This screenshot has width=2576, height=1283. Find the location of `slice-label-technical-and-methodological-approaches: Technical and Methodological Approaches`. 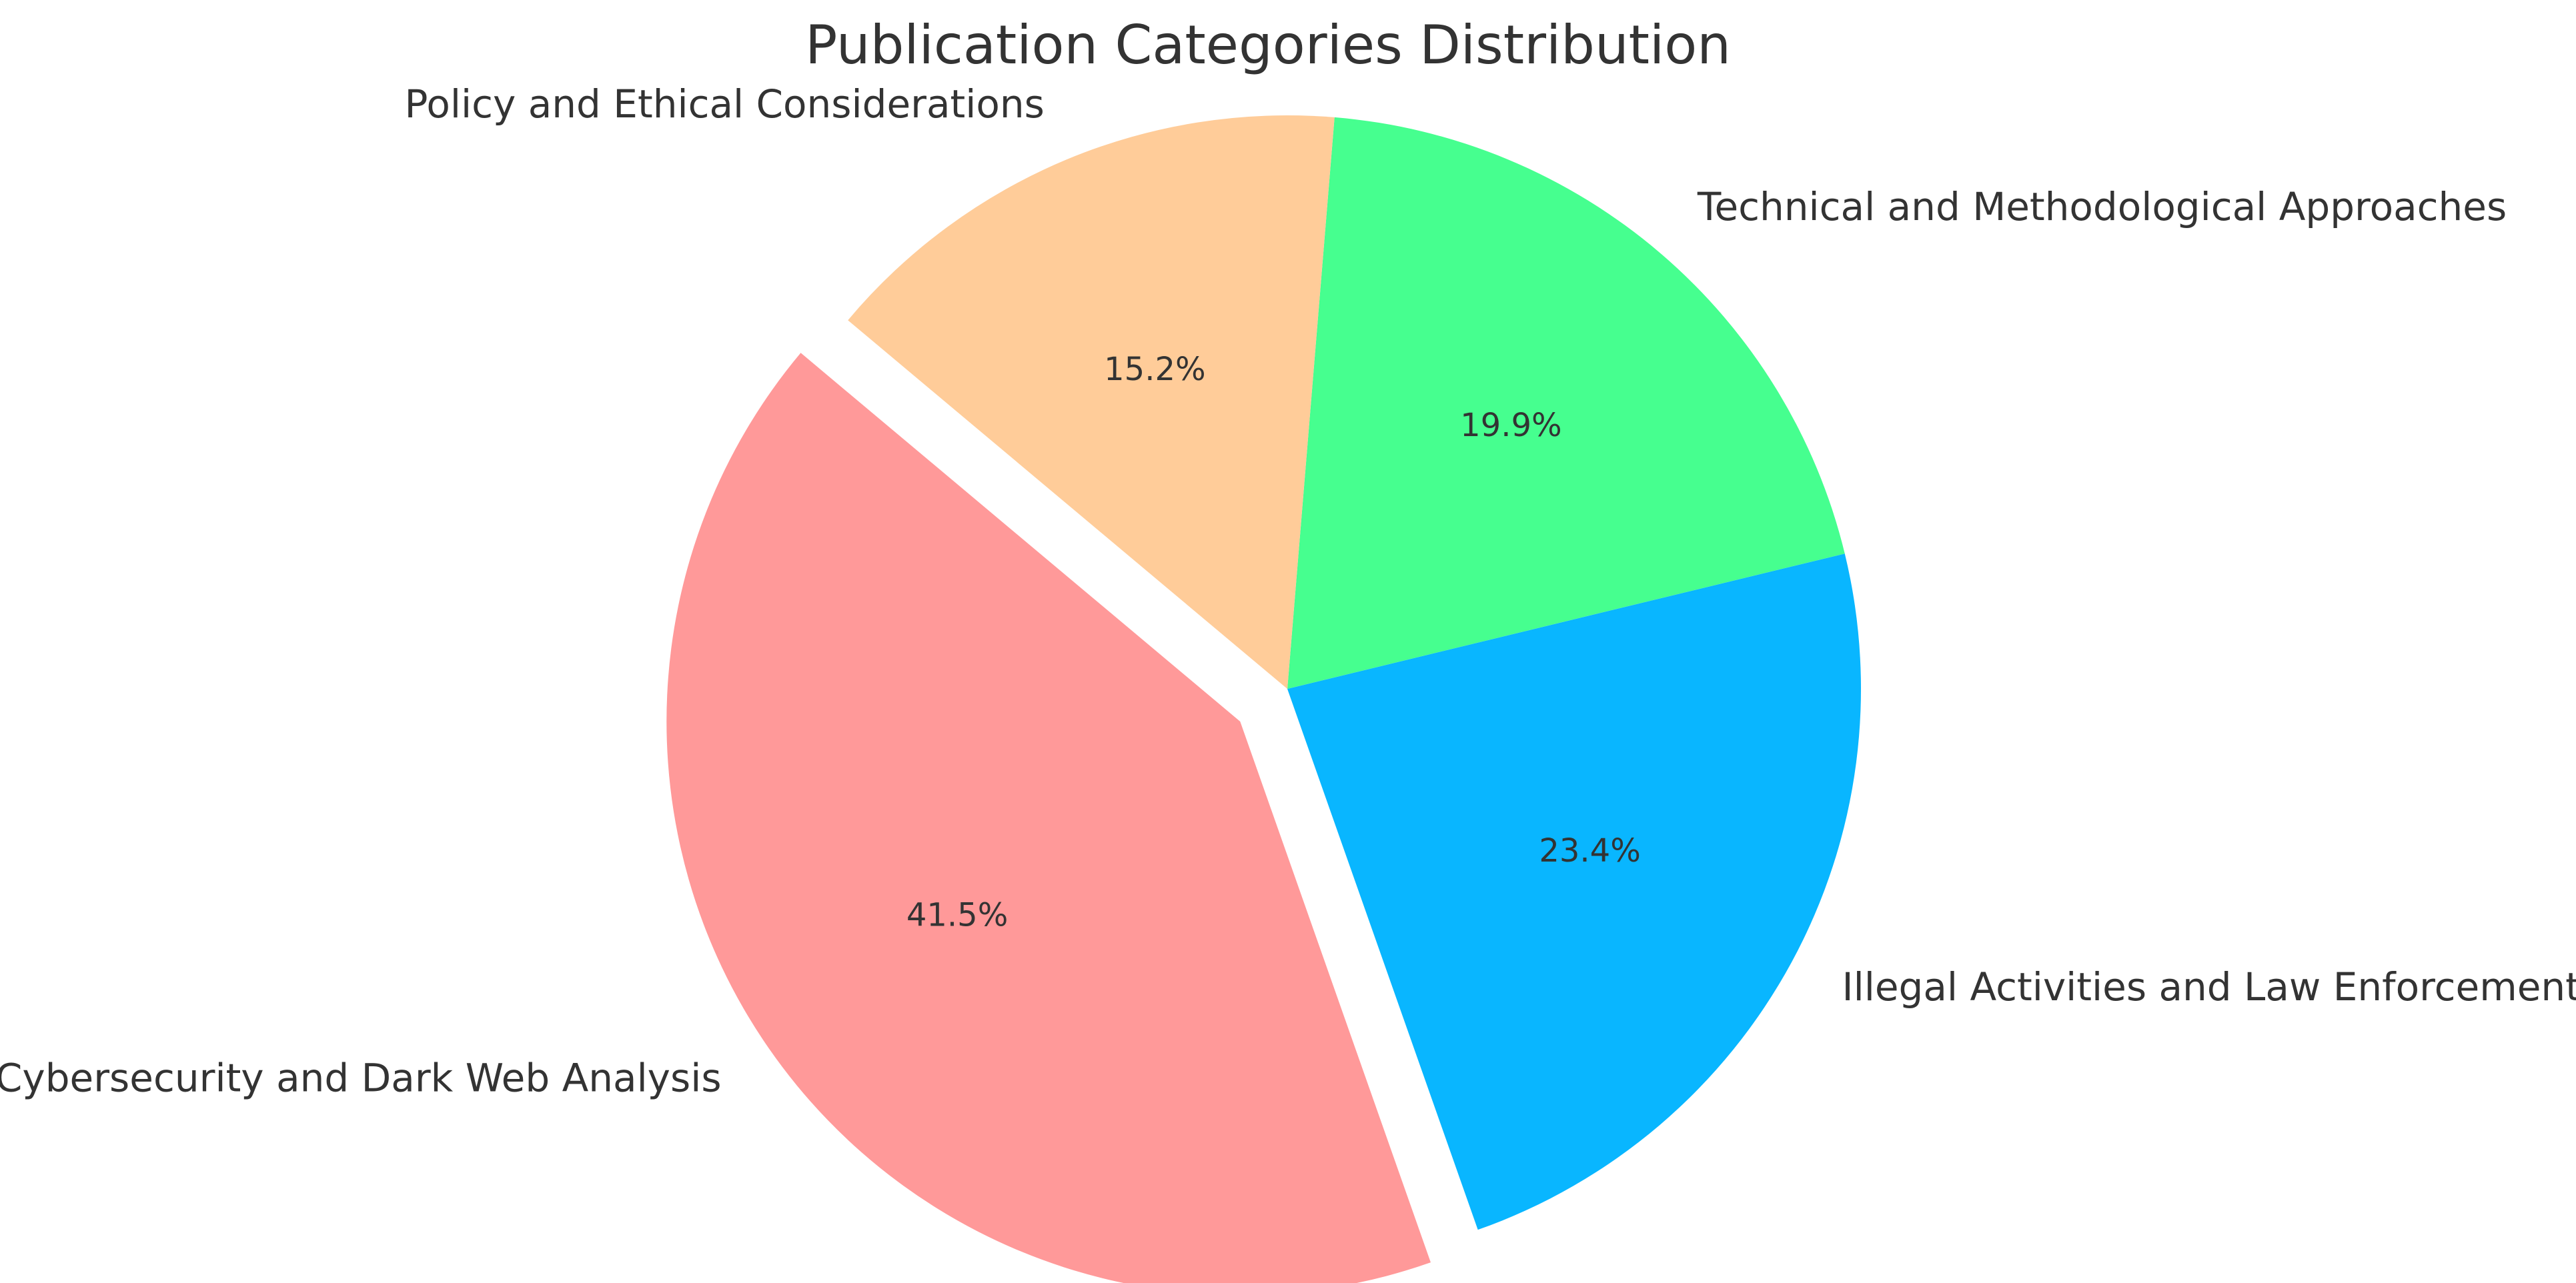

slice-label-technical-and-methodological-approaches: Technical and Methodological Approaches is located at coordinates (2102, 206).